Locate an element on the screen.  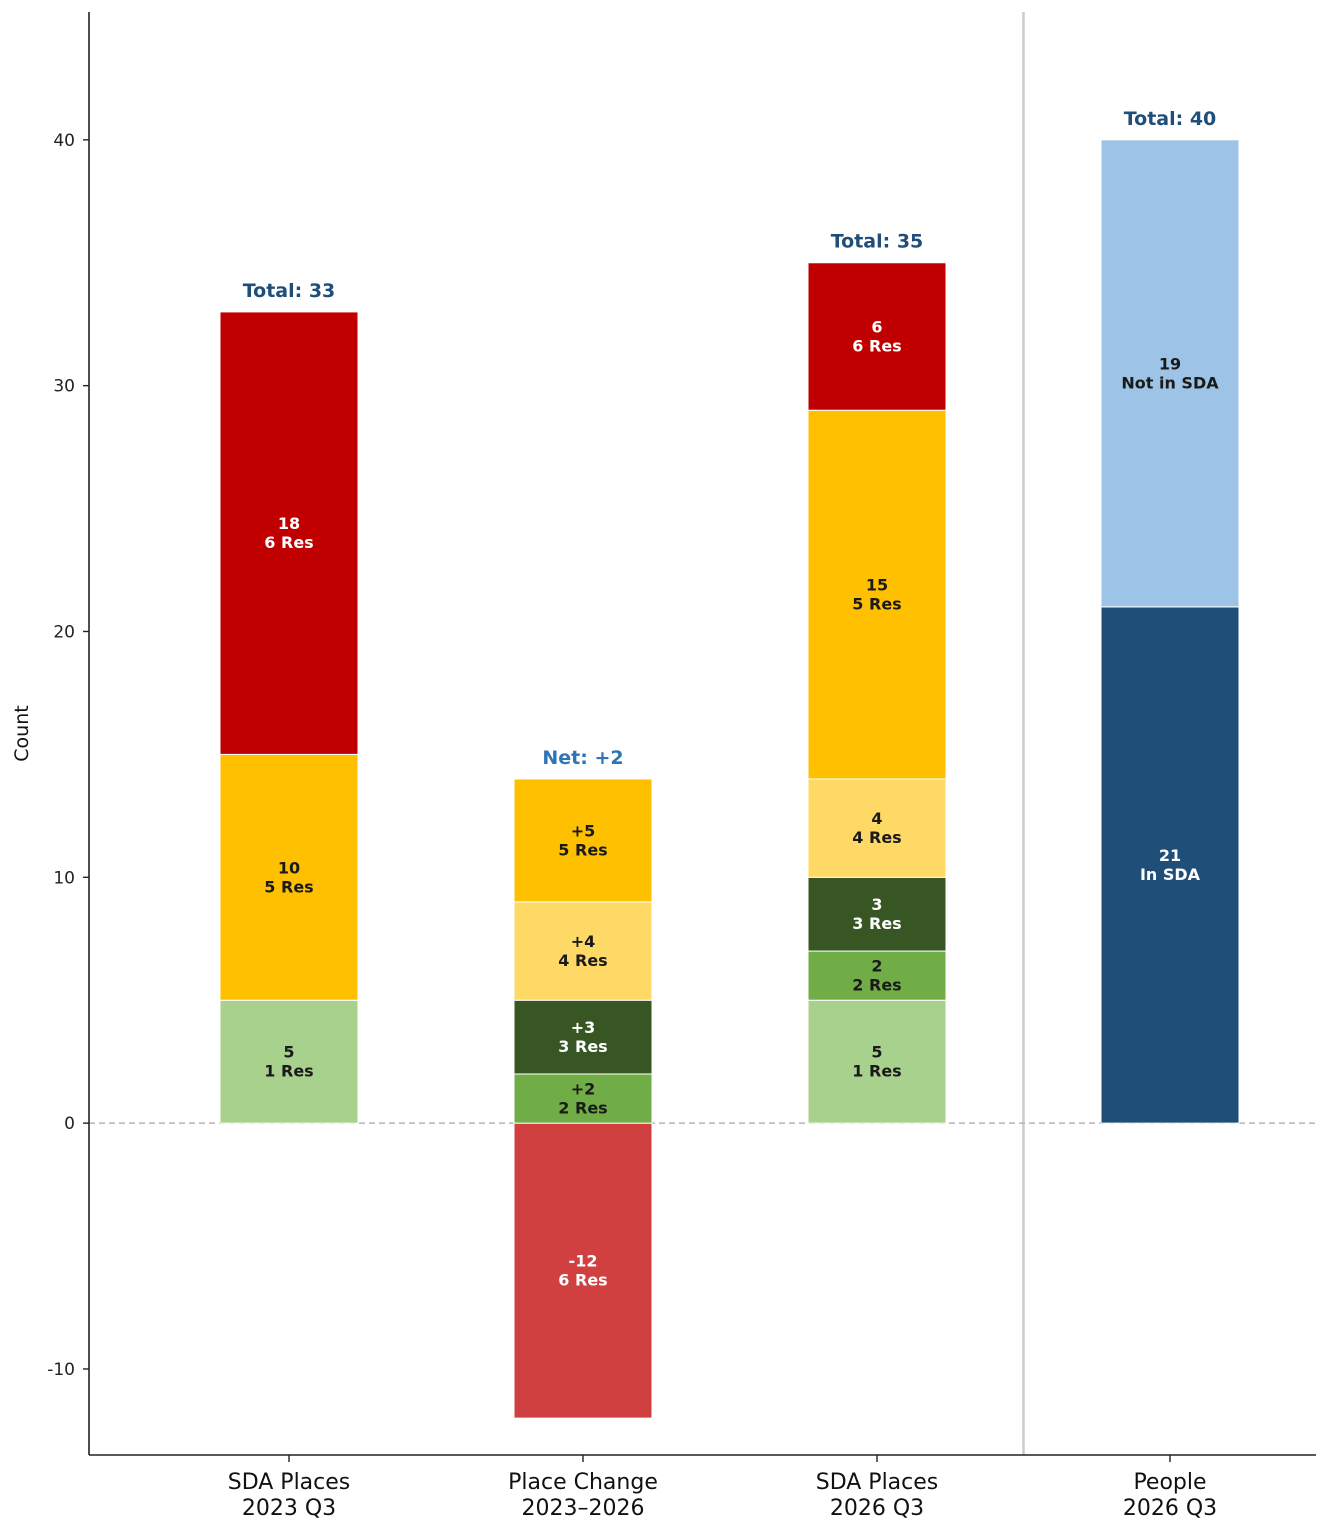
y-tick-label: -10 is located at coordinates (61, 1370).